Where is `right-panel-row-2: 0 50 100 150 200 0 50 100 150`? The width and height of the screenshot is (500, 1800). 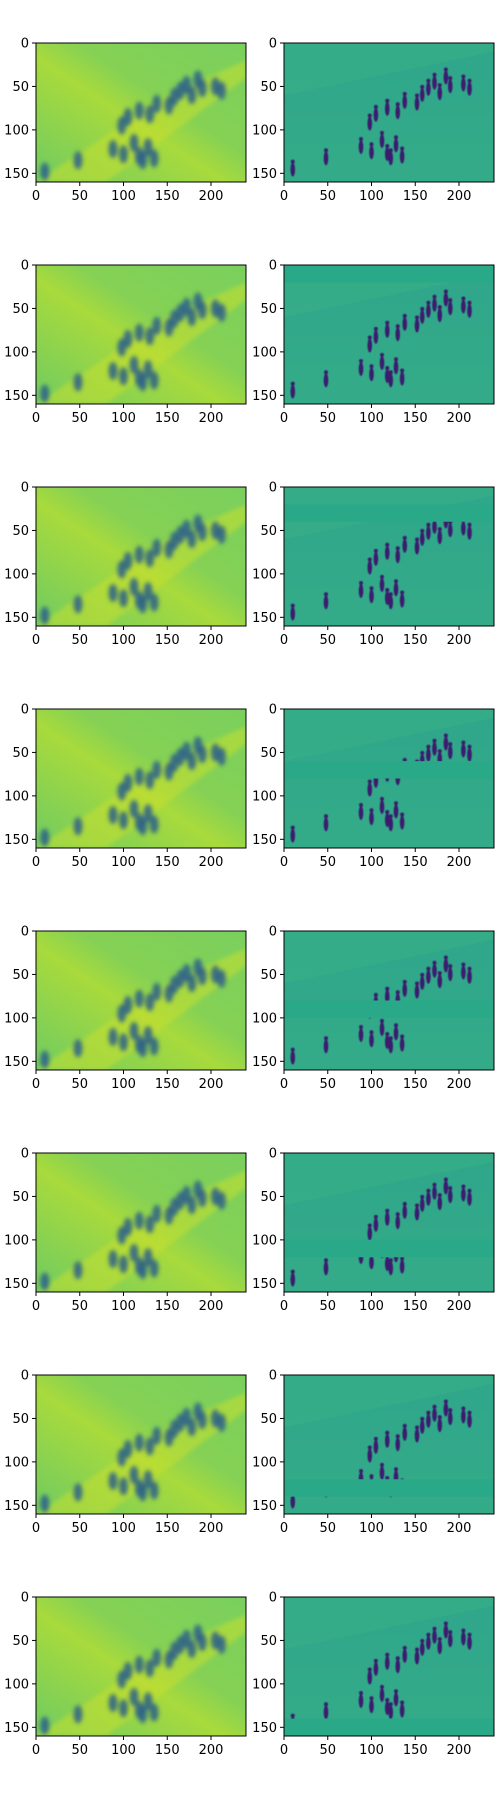 right-panel-row-2: 0 50 100 150 200 0 50 100 150 is located at coordinates (373, 342).